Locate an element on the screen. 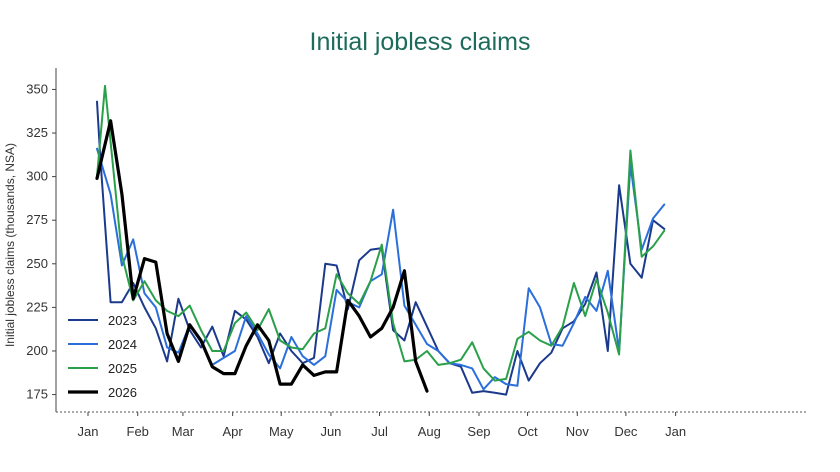 This screenshot has height=472, width=840. x-tick-label: Oct is located at coordinates (527, 431).